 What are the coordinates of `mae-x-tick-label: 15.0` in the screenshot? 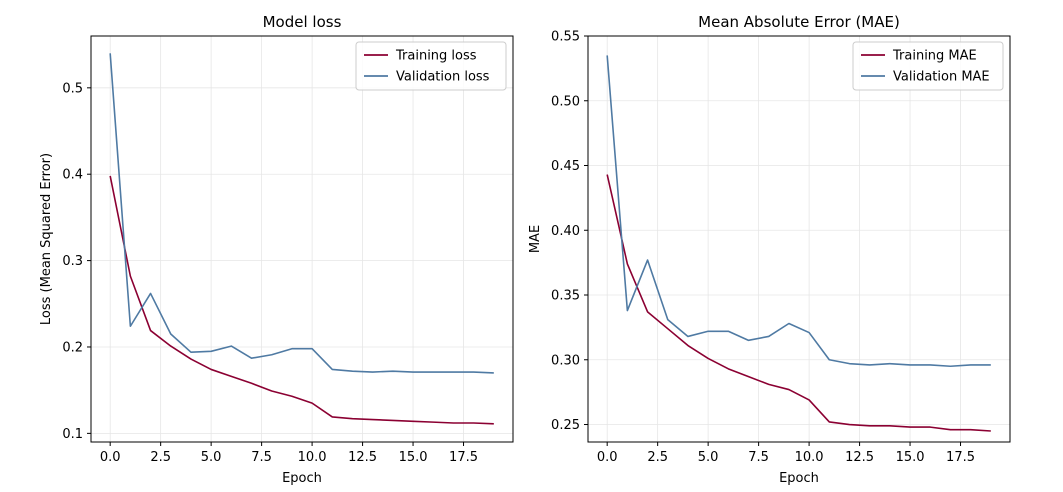 It's located at (910, 457).